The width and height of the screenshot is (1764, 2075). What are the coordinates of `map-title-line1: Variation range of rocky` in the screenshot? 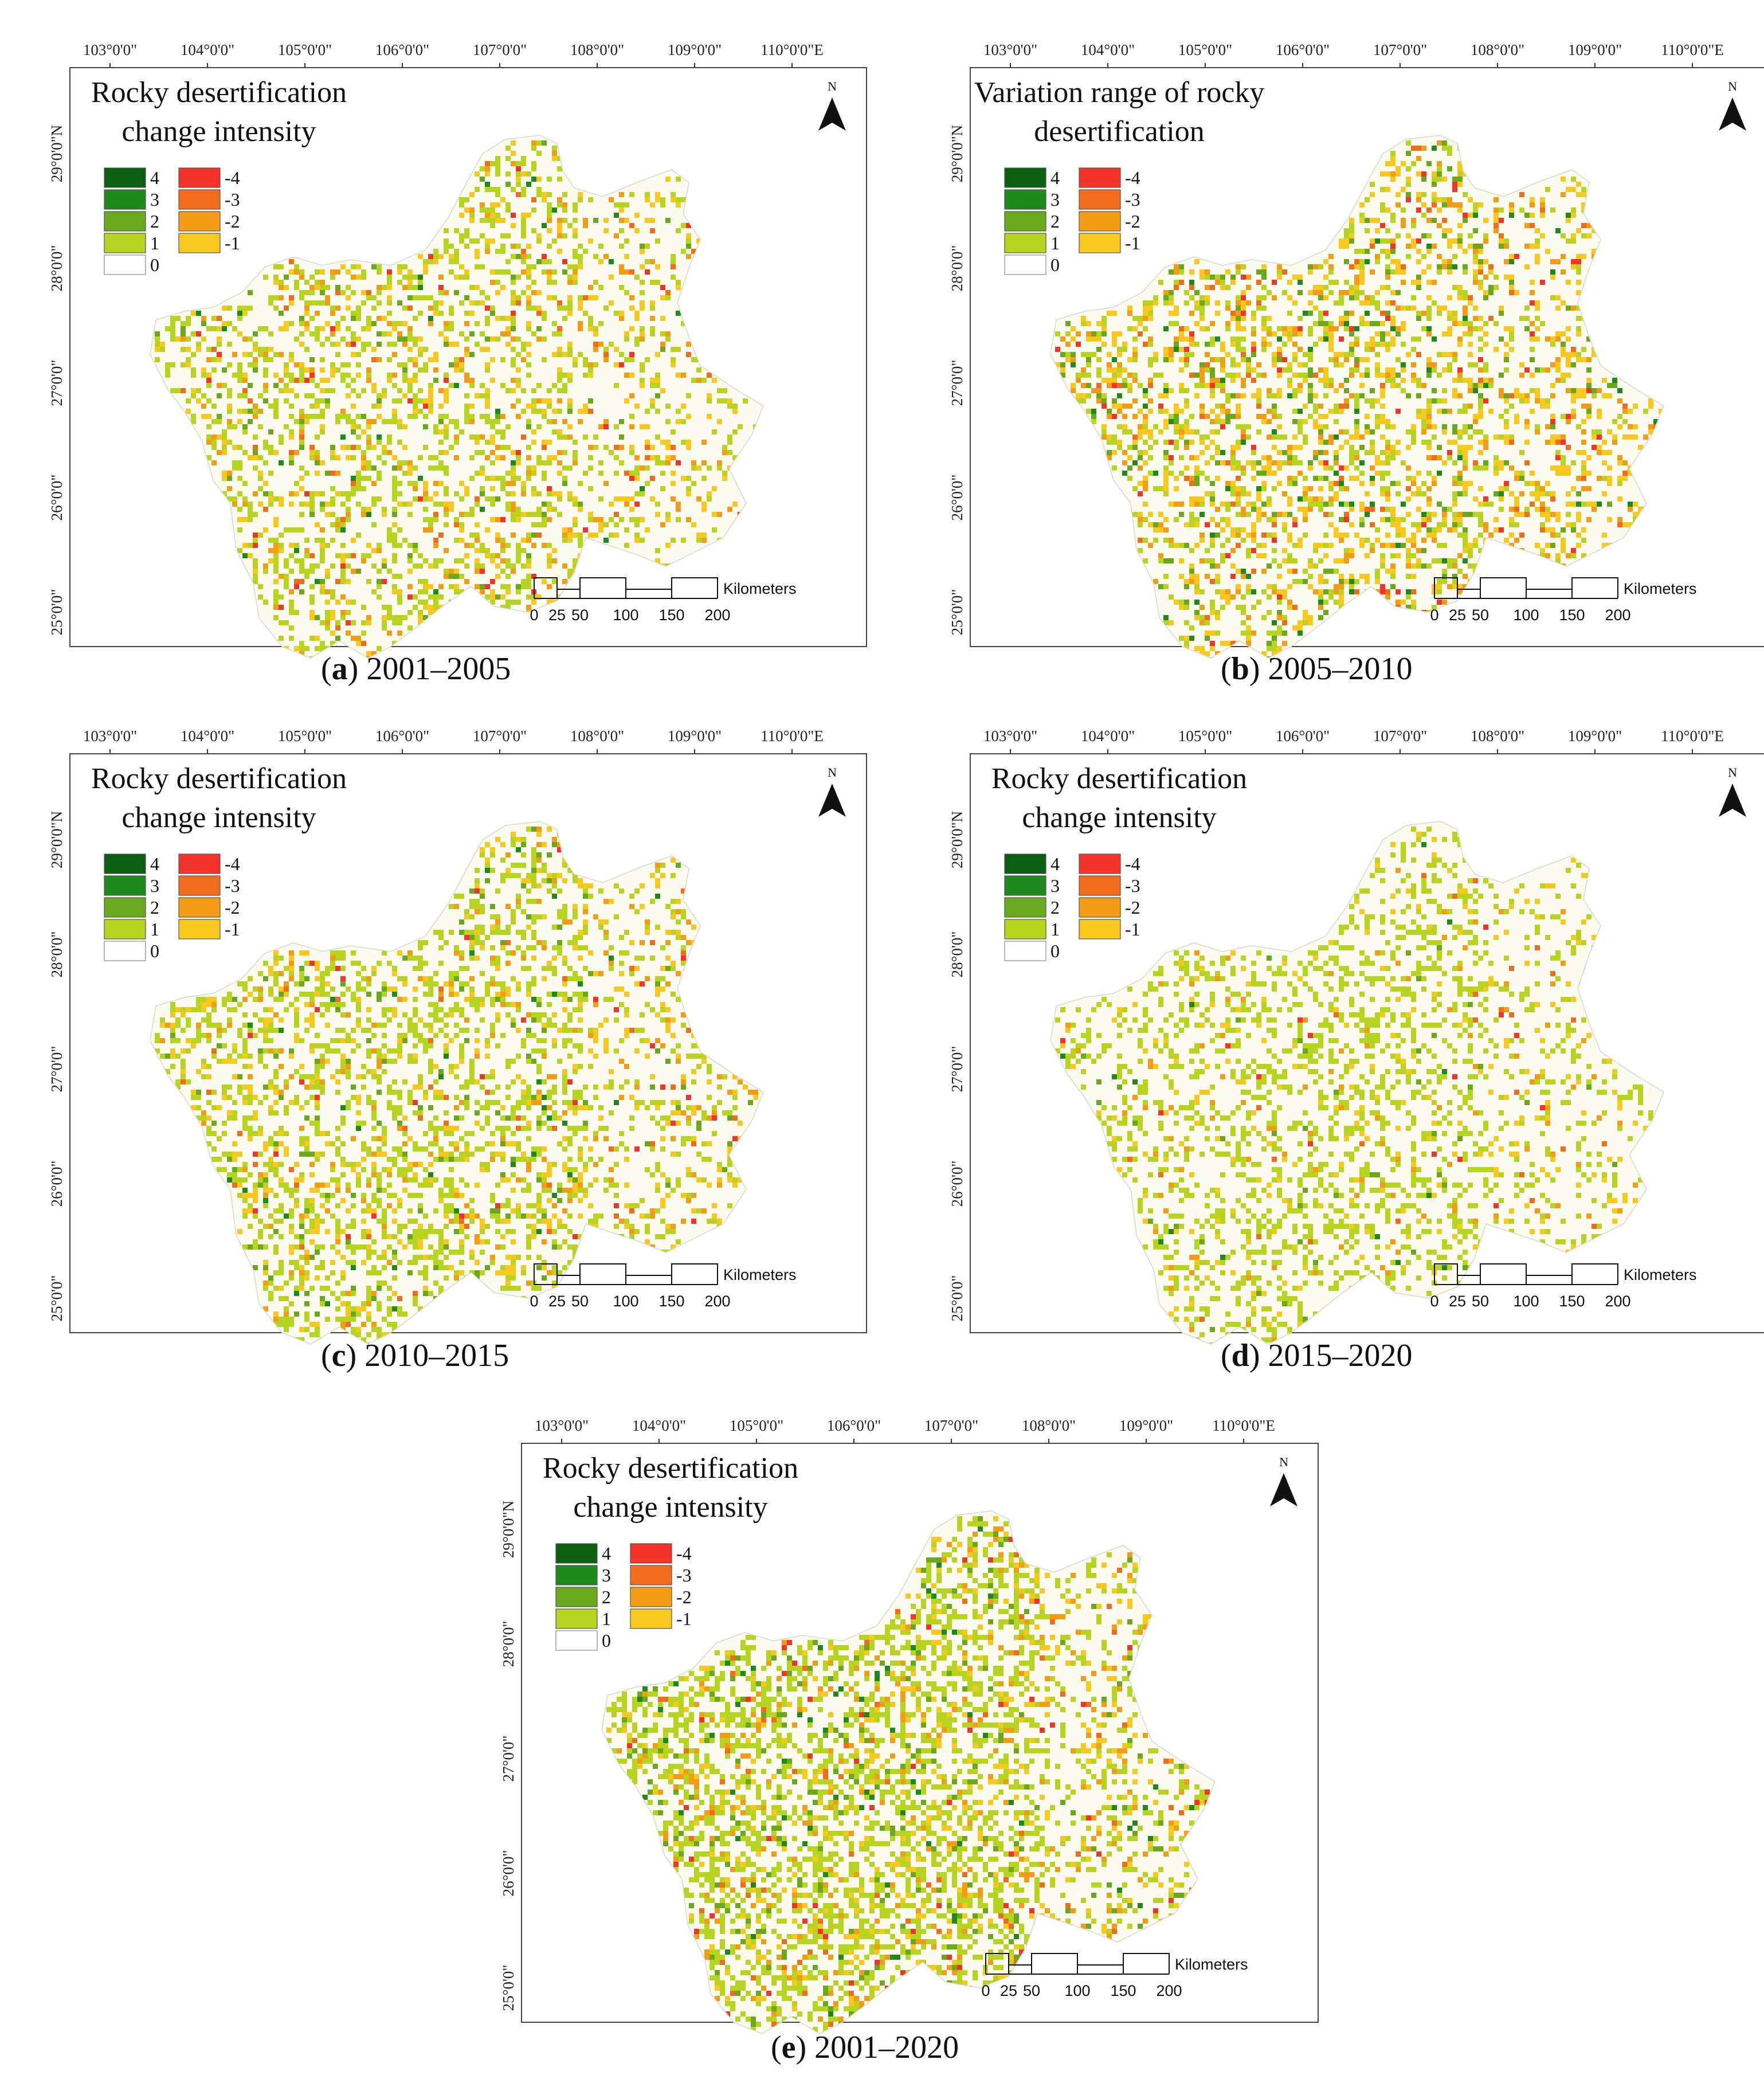 It's located at (1119, 92).